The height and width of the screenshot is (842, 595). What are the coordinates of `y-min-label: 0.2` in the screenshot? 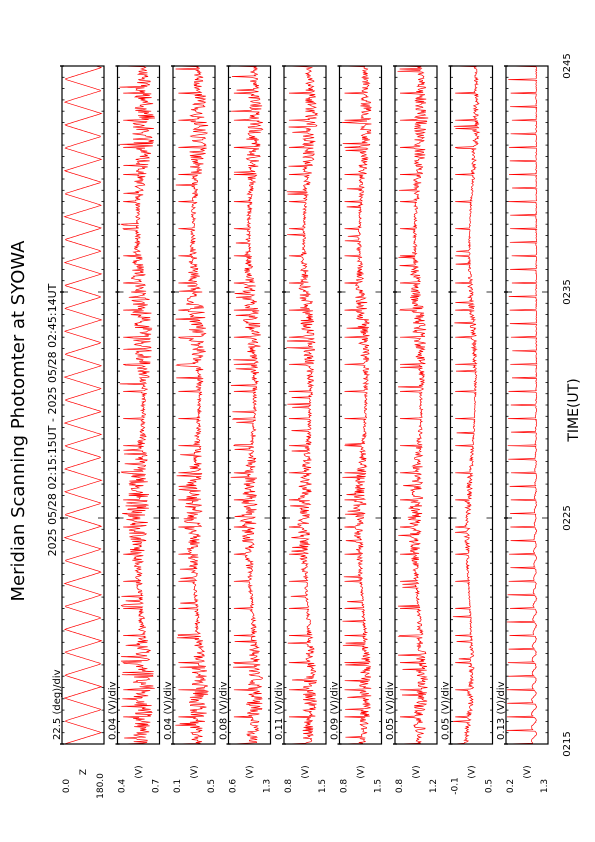 It's located at (511, 786).